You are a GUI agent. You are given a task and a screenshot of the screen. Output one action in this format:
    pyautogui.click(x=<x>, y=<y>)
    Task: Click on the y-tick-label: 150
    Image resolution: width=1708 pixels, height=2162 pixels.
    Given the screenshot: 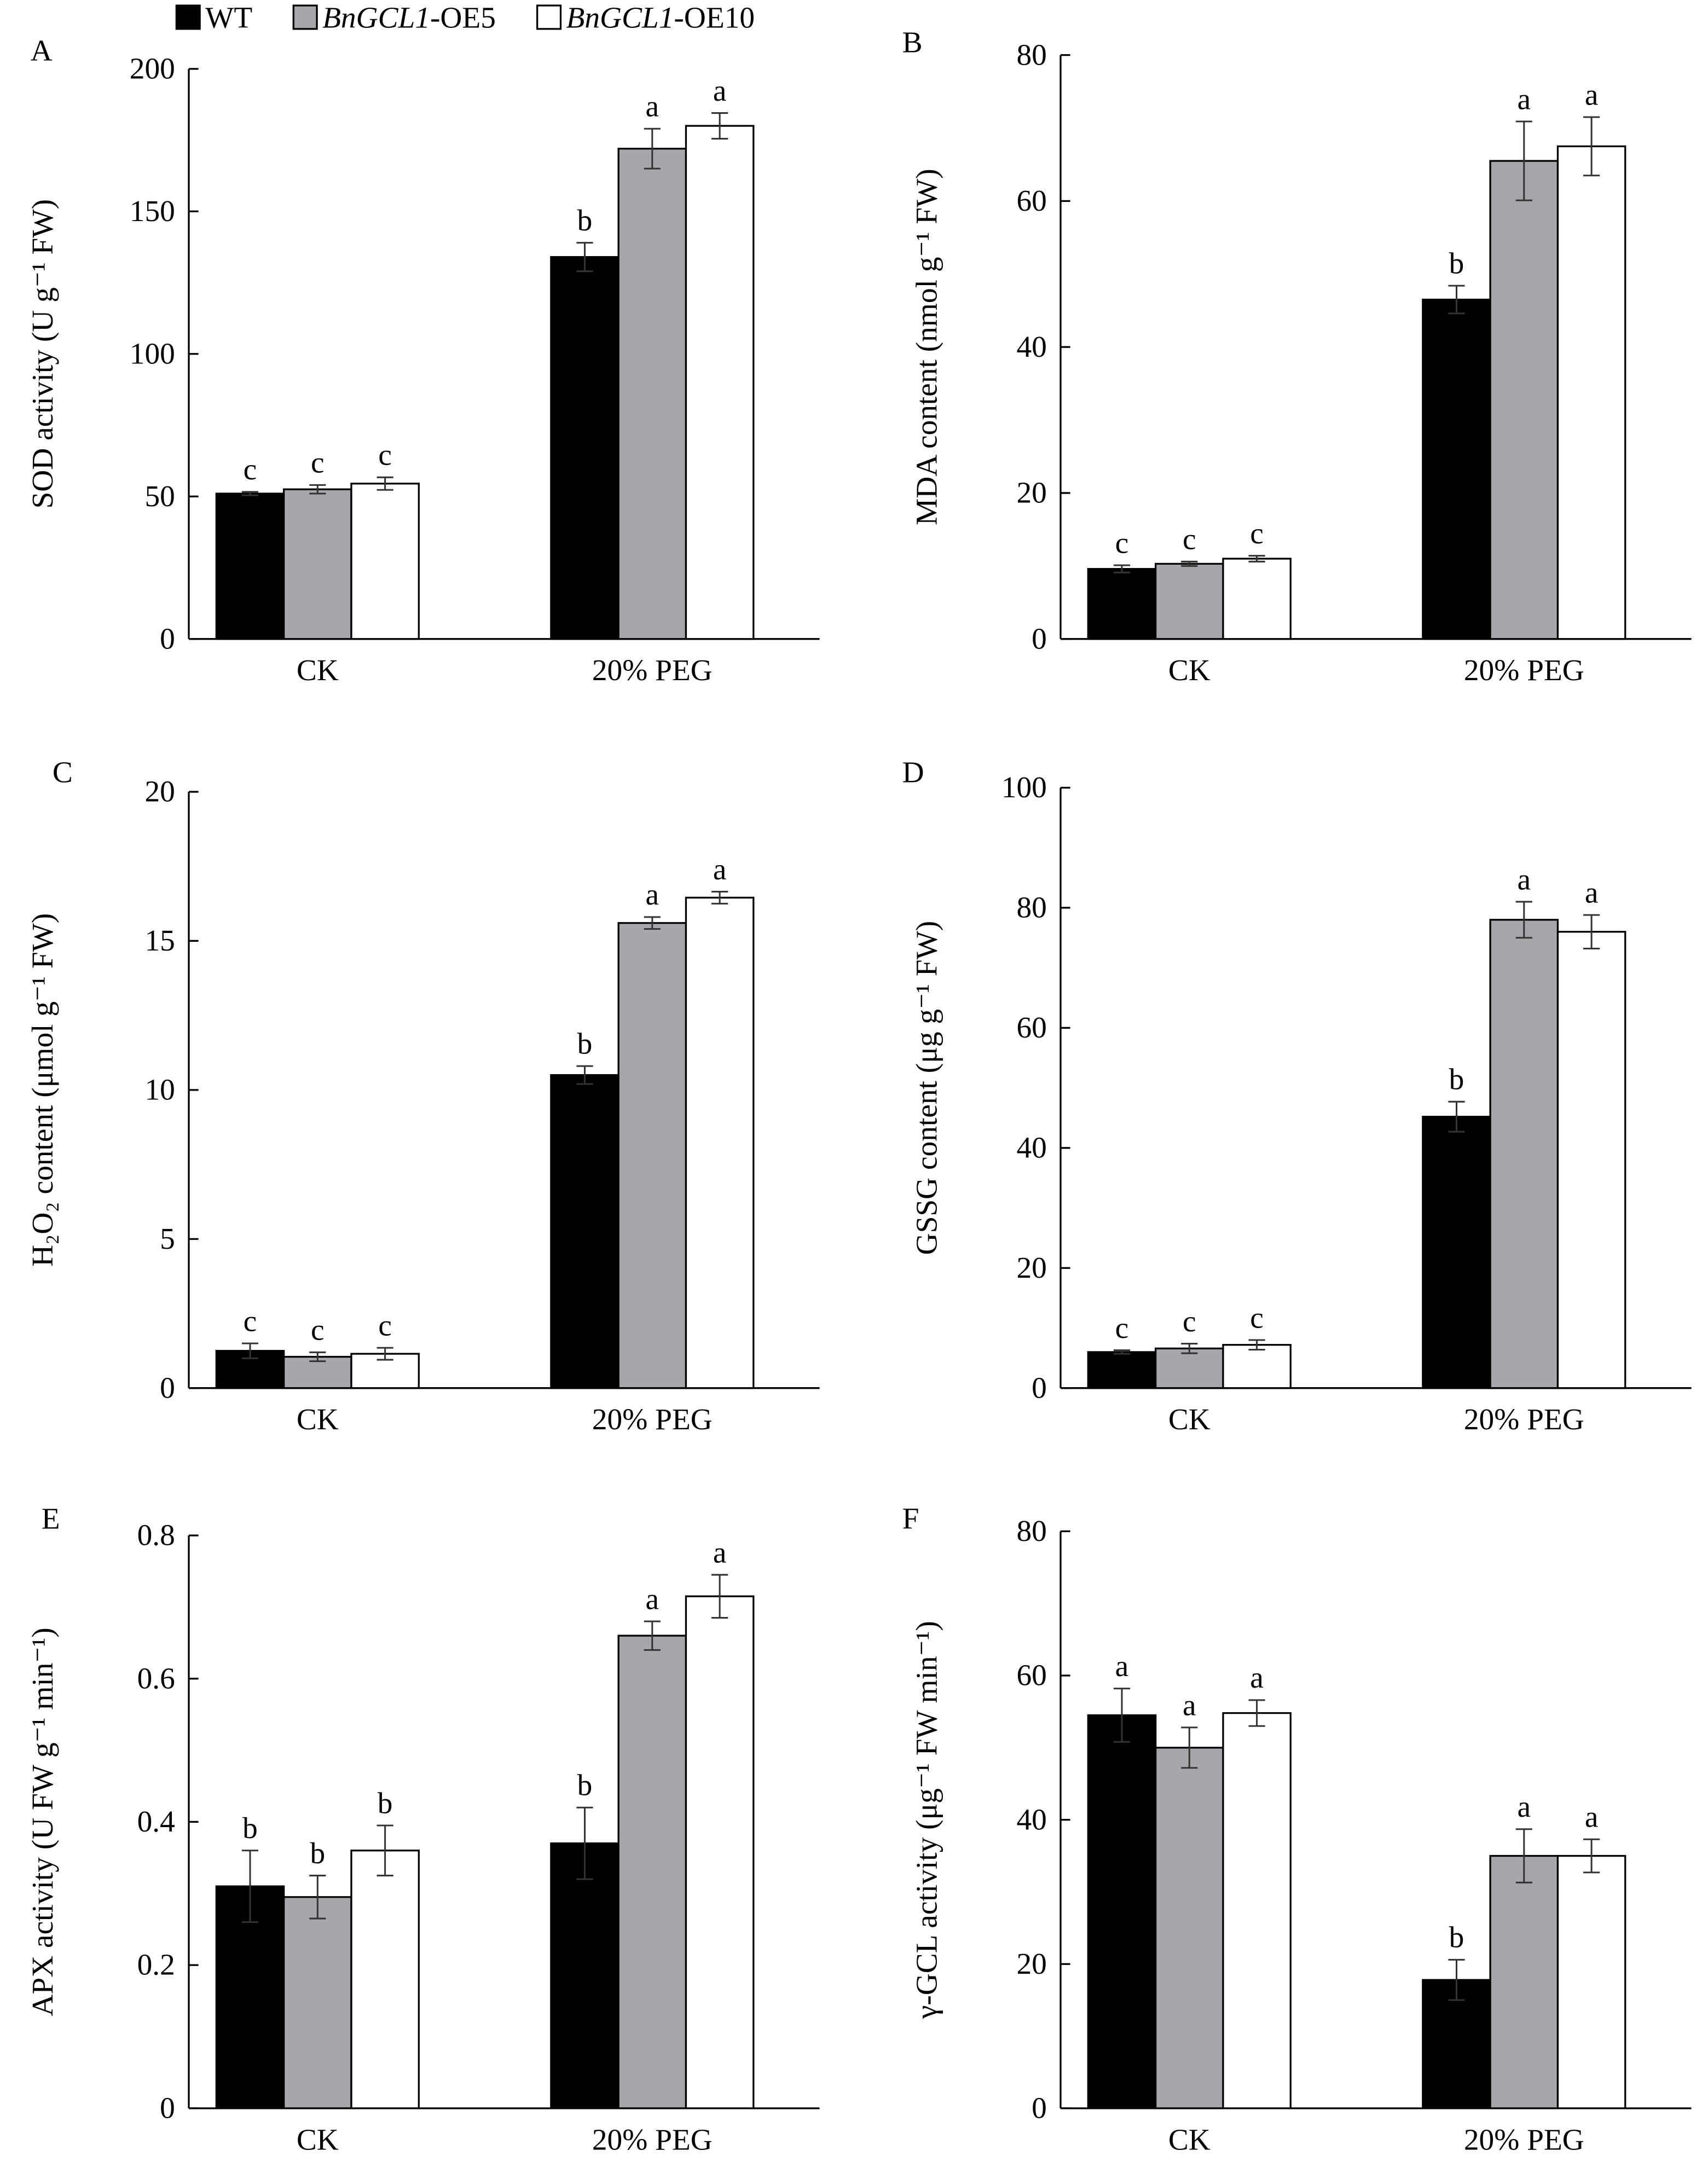 What is the action you would take?
    pyautogui.click(x=152, y=211)
    